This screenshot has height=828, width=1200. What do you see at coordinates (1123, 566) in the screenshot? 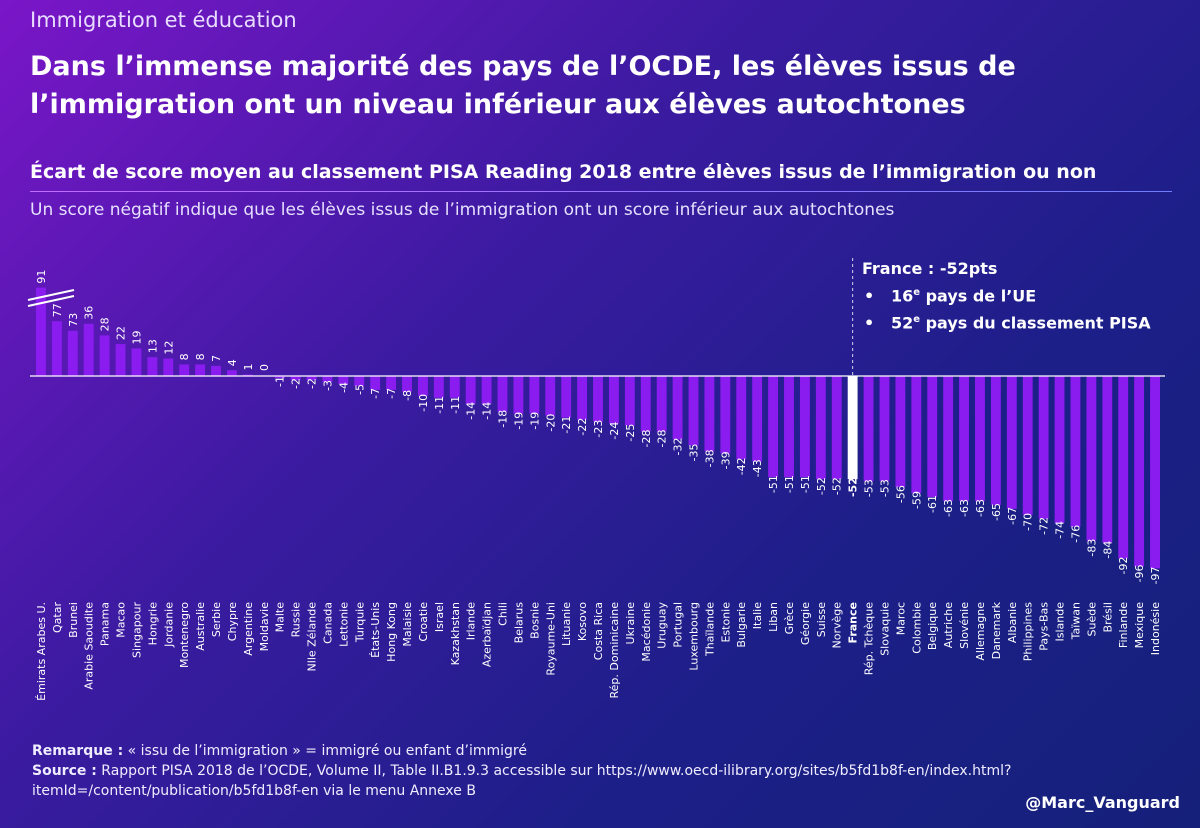
I see `value-label: -92` at bounding box center [1123, 566].